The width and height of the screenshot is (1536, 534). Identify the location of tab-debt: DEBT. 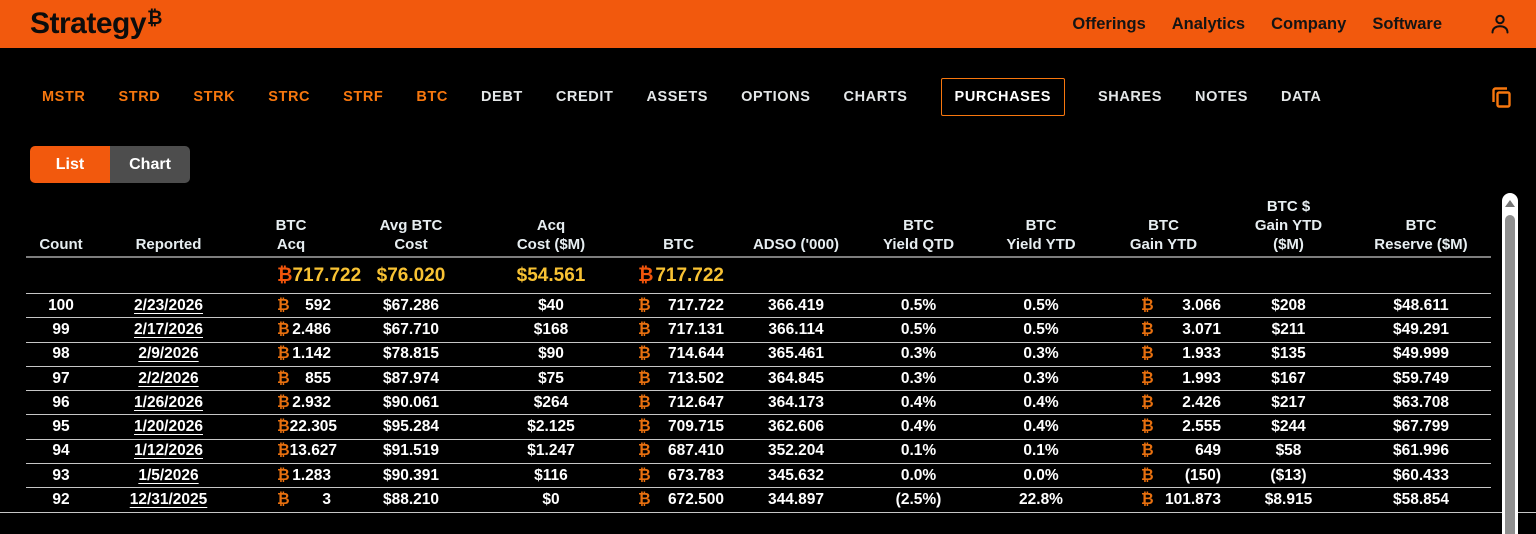
(501, 97).